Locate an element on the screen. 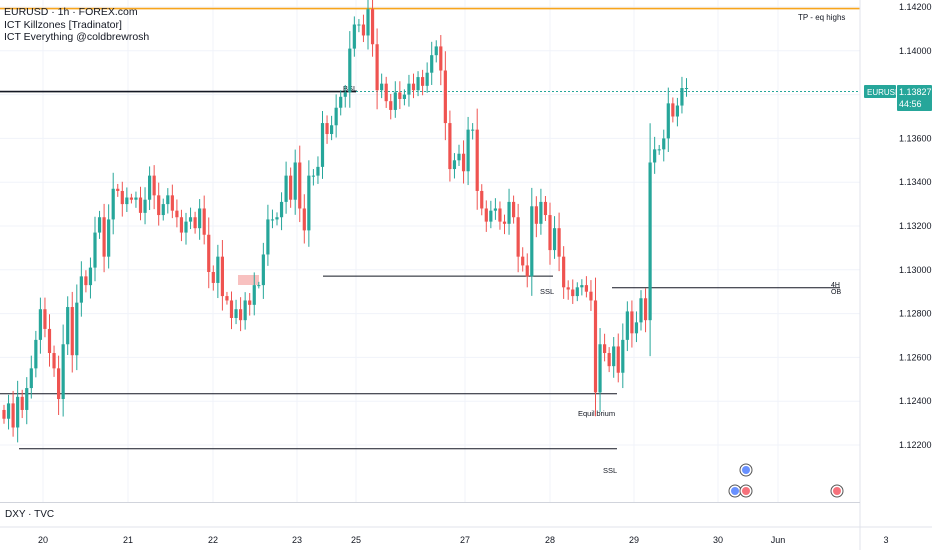 The height and width of the screenshot is (550, 932). price-tick-label: 1.13600 is located at coordinates (915, 138).